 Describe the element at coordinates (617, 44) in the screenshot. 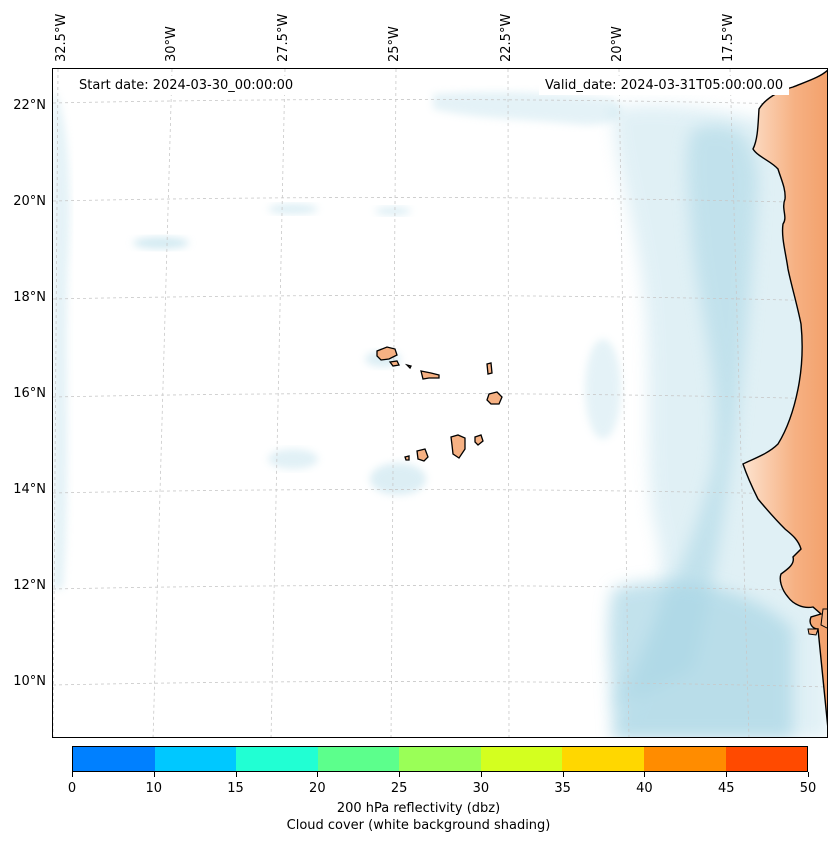

I see `lon-label-20w: 20°W` at that location.